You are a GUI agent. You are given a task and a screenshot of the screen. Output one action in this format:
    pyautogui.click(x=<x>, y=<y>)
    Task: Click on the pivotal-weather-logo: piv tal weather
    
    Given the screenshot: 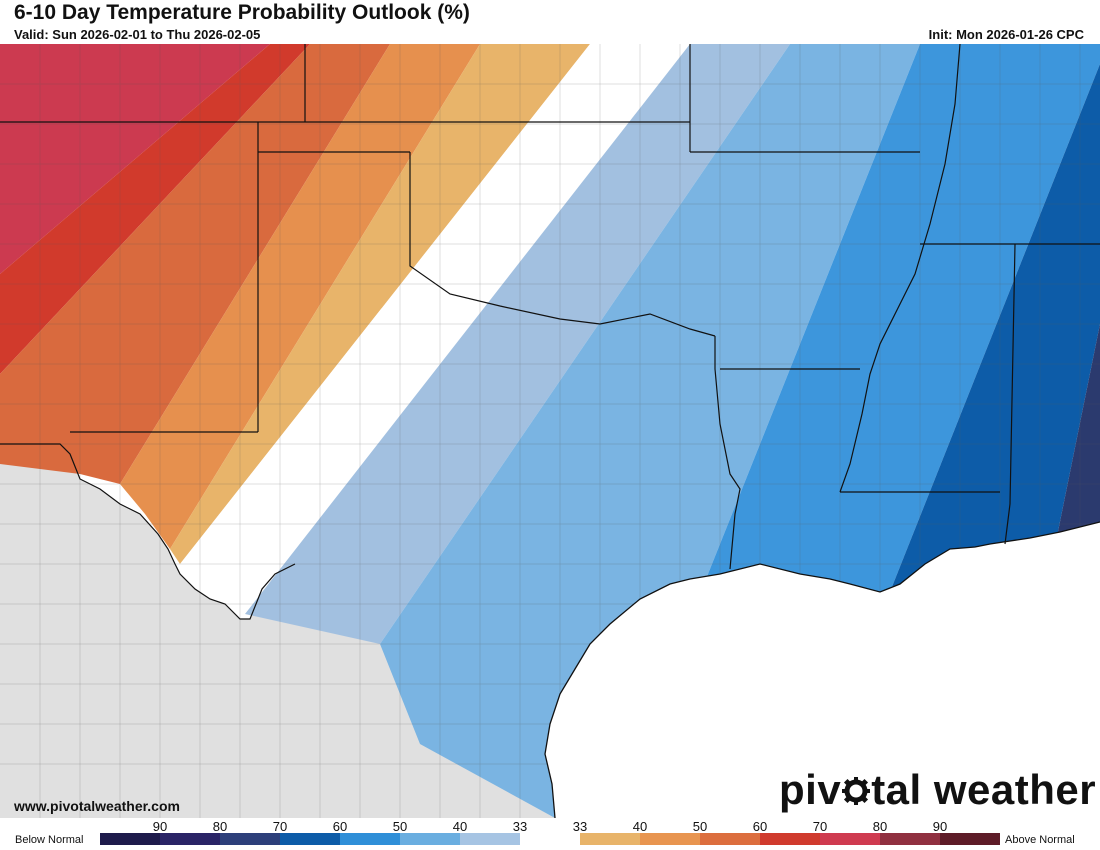 What is the action you would take?
    pyautogui.click(x=937, y=790)
    